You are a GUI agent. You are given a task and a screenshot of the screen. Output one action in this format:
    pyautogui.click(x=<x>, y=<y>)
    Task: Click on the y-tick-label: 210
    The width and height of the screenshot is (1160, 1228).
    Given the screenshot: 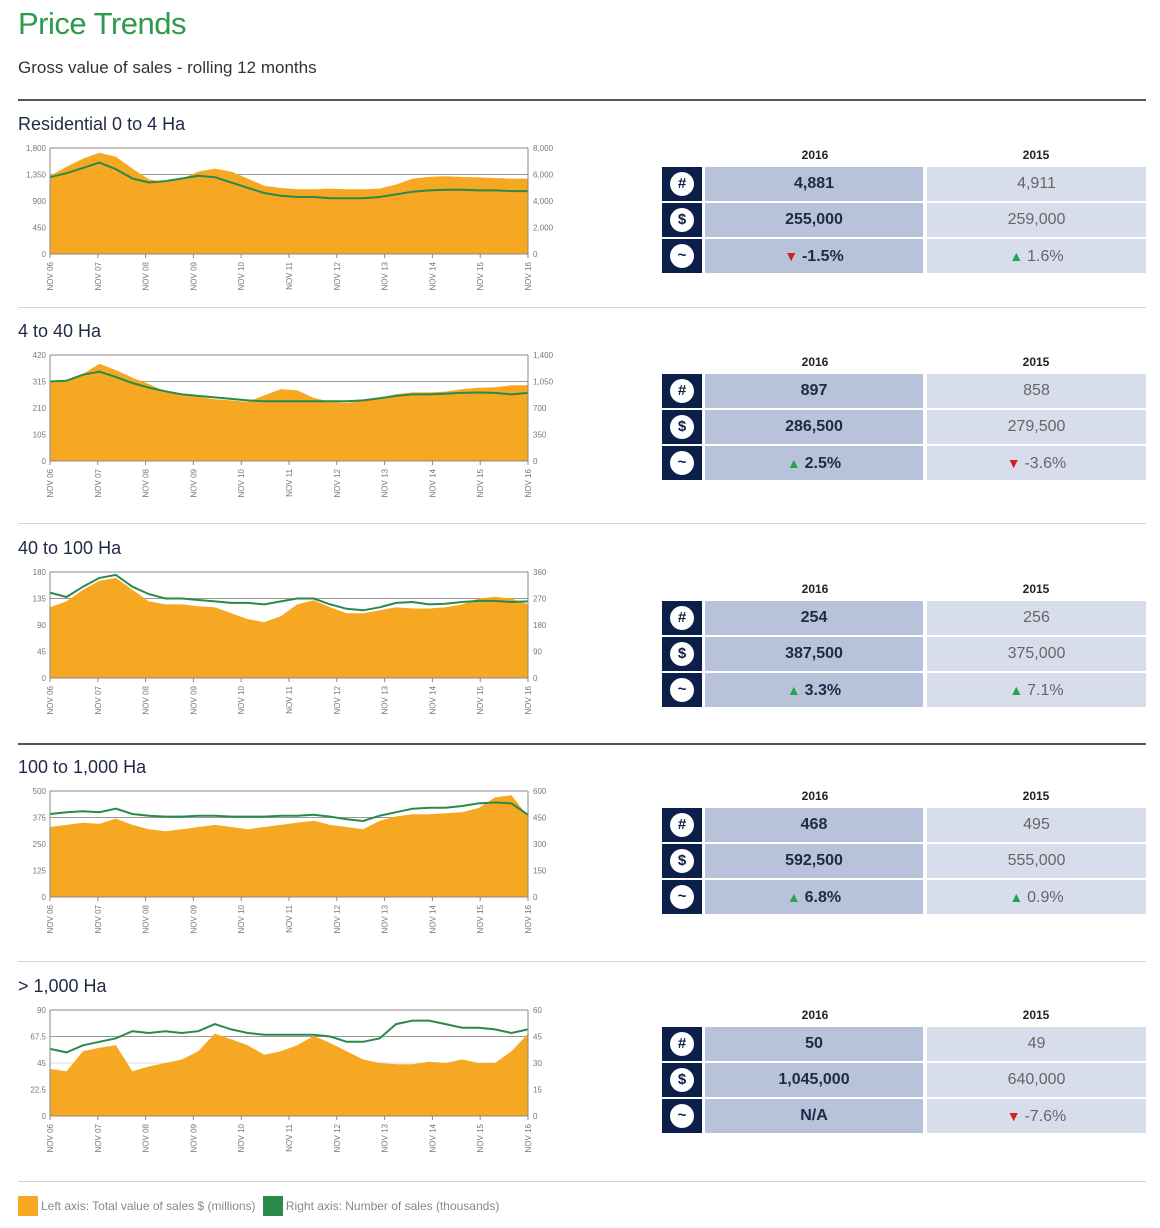 What is the action you would take?
    pyautogui.click(x=40, y=408)
    